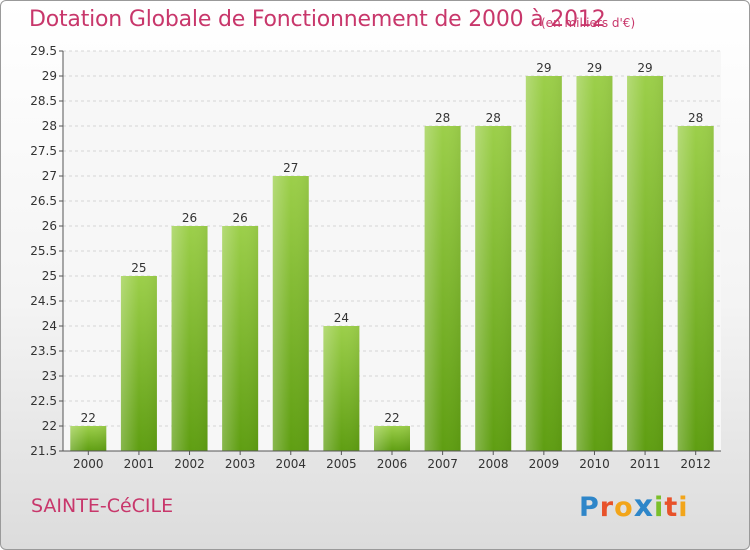  I want to click on bar-shine-2008, so click(493, 288).